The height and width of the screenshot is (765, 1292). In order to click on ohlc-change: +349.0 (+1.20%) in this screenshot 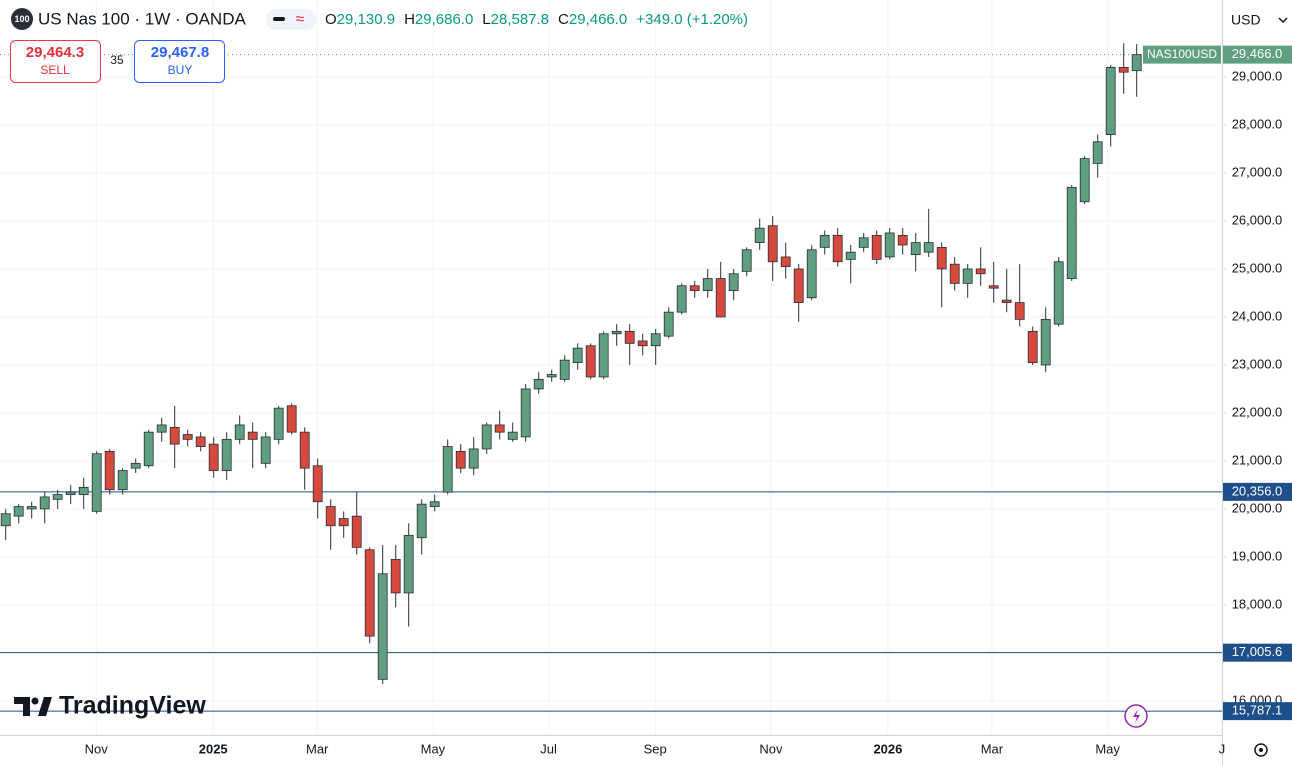, I will do `click(692, 19)`.